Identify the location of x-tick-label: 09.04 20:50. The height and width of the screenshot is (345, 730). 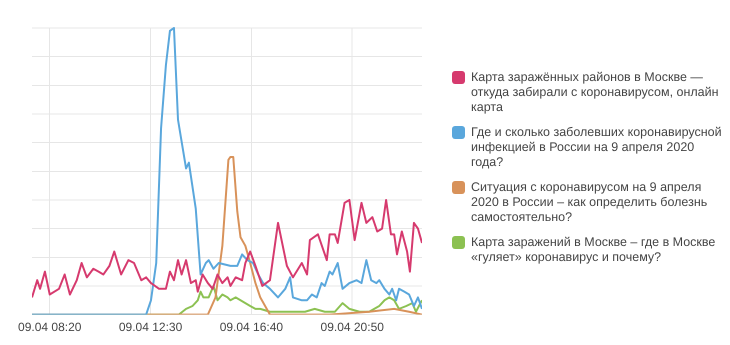
(352, 327).